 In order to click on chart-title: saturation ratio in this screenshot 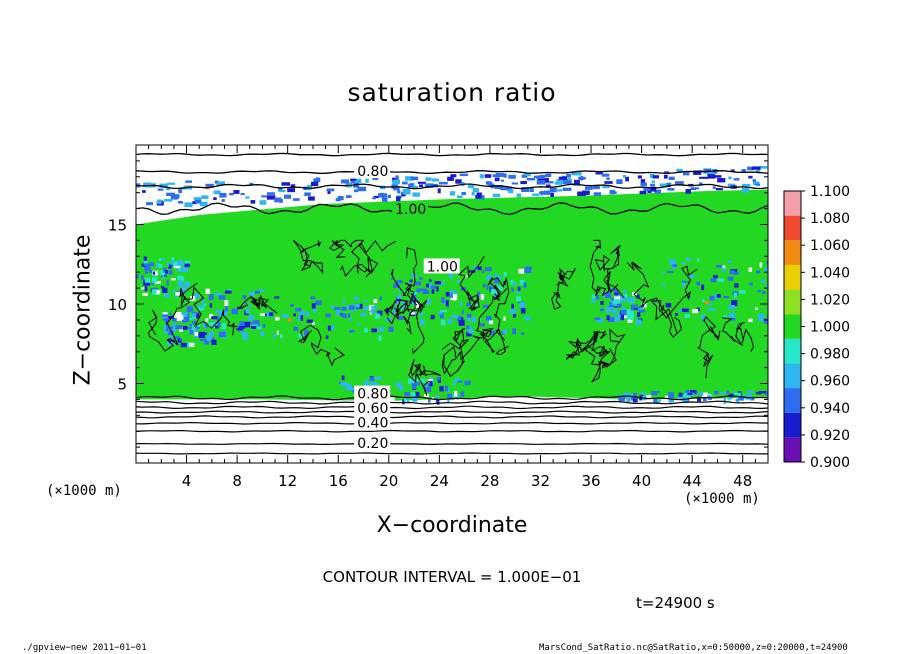, I will do `click(452, 92)`.